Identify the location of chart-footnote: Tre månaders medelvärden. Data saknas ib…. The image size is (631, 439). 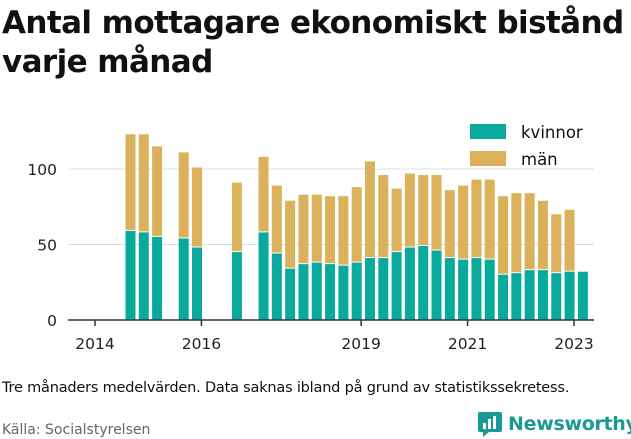
(286, 388).